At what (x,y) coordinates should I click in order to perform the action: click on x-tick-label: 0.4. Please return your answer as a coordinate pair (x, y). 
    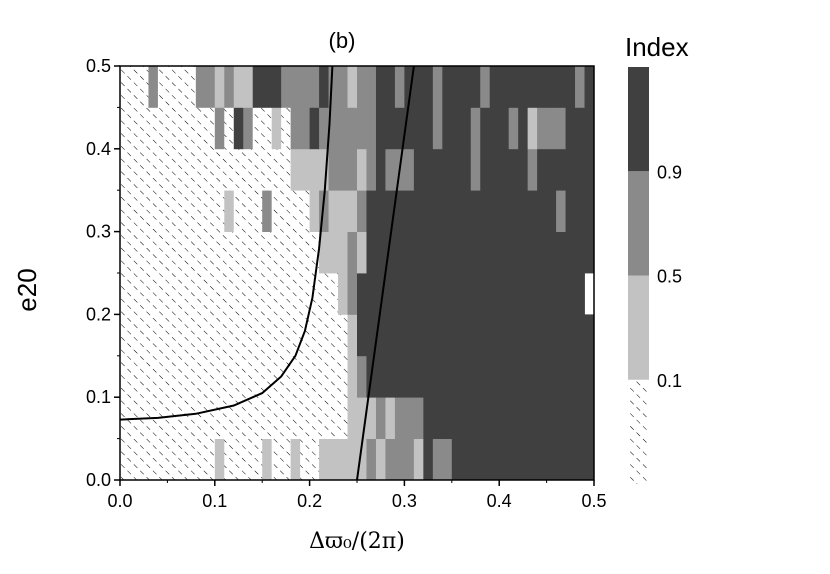
    Looking at the image, I should click on (499, 501).